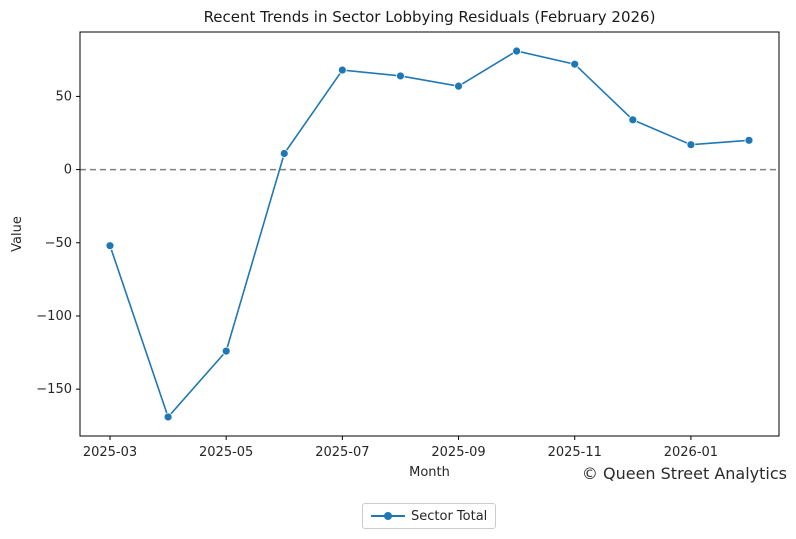  I want to click on x-tick-label: 2025-05, so click(226, 452).